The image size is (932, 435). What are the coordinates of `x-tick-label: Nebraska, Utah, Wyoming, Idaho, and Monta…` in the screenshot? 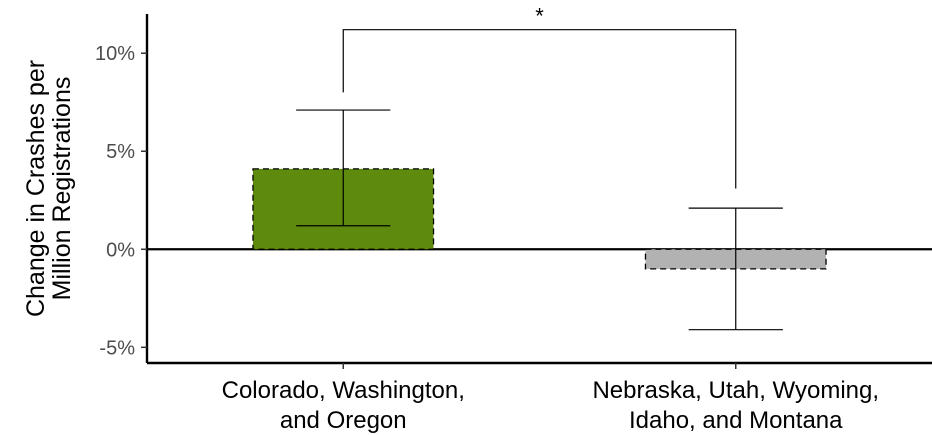 It's located at (735, 405).